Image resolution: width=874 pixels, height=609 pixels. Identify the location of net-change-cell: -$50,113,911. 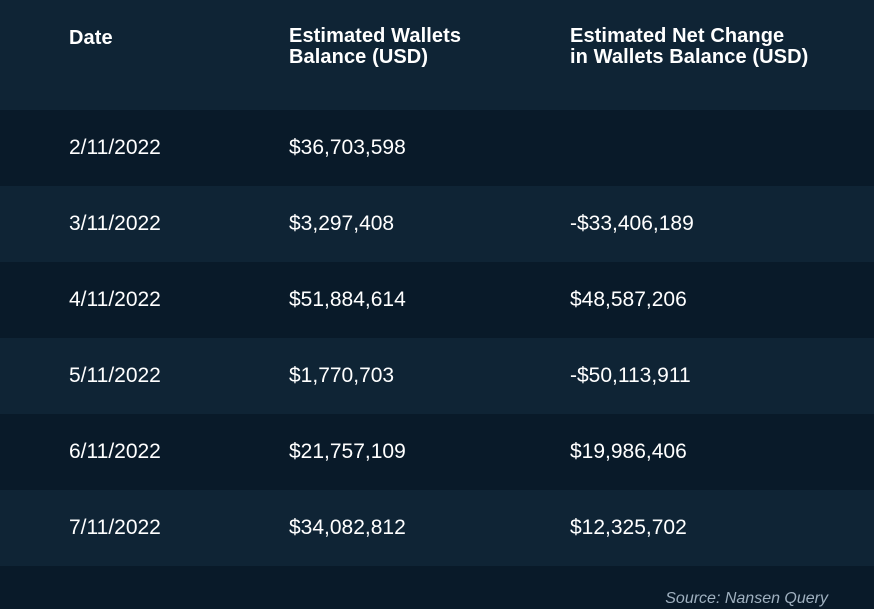
(630, 375).